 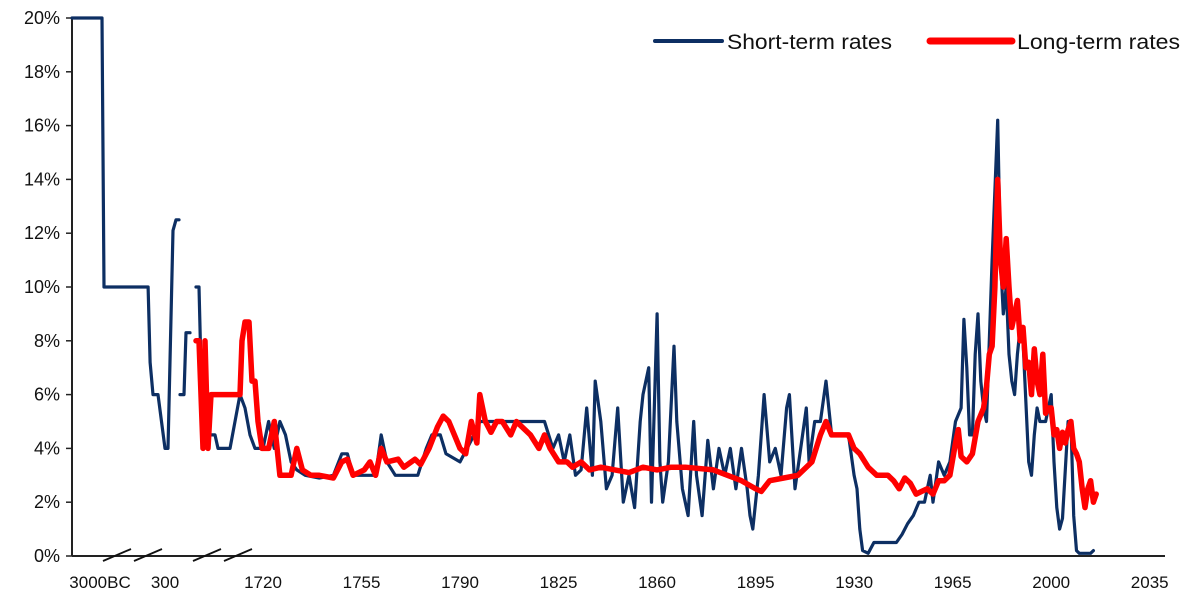 I want to click on y-tick-label: 10%, so click(x=42, y=287).